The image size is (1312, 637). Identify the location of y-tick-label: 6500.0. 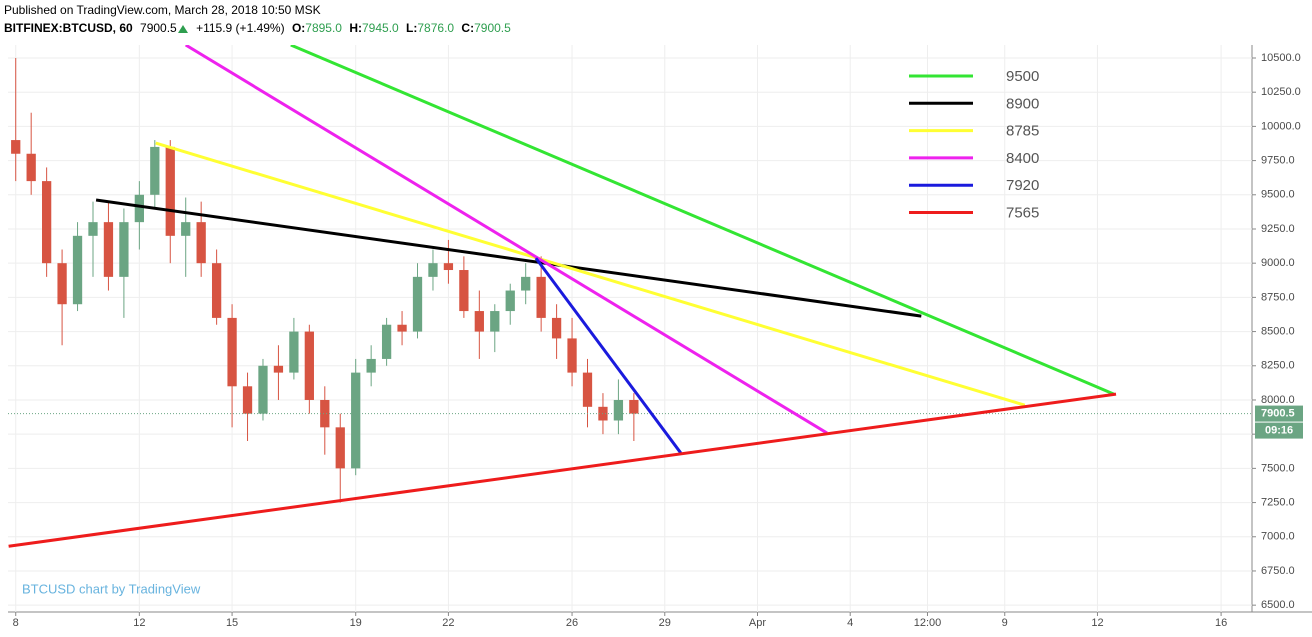
(1278, 605).